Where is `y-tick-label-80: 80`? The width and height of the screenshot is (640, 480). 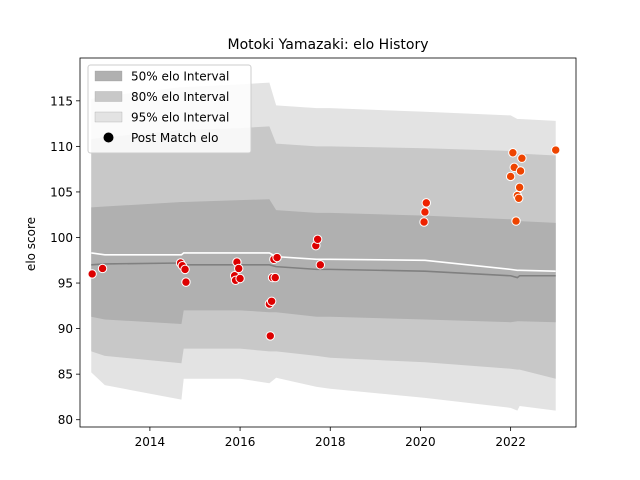 y-tick-label-80: 80 is located at coordinates (65, 420).